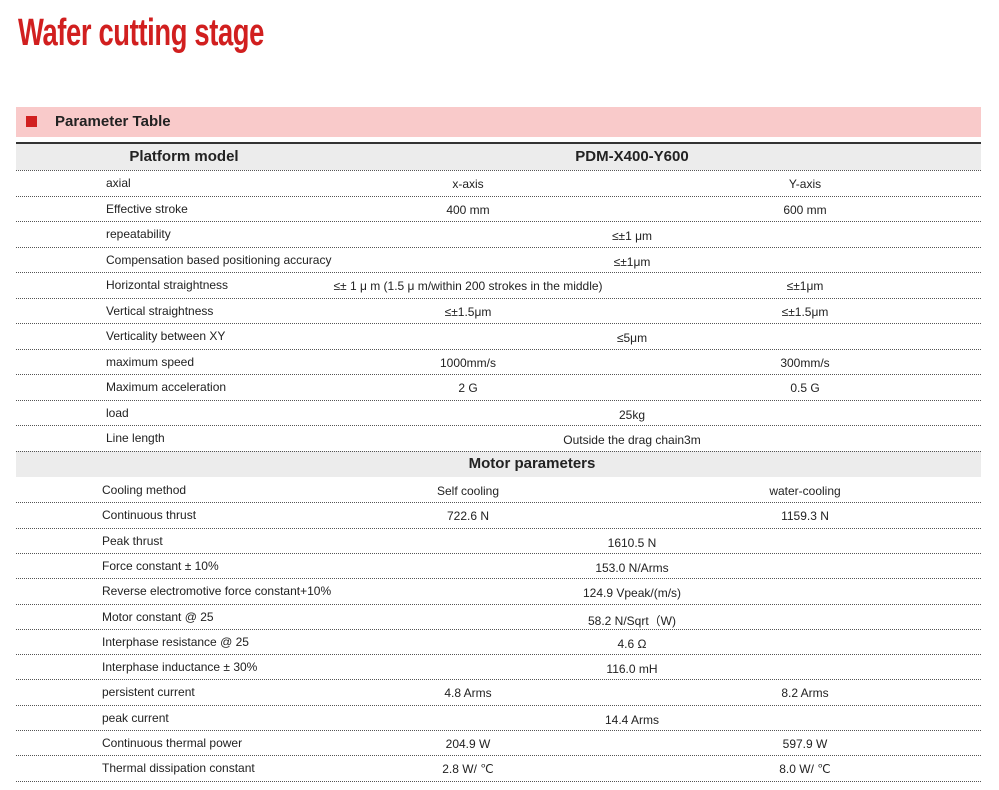 Image resolution: width=999 pixels, height=790 pixels. I want to click on row-value: x-axis, so click(468, 184).